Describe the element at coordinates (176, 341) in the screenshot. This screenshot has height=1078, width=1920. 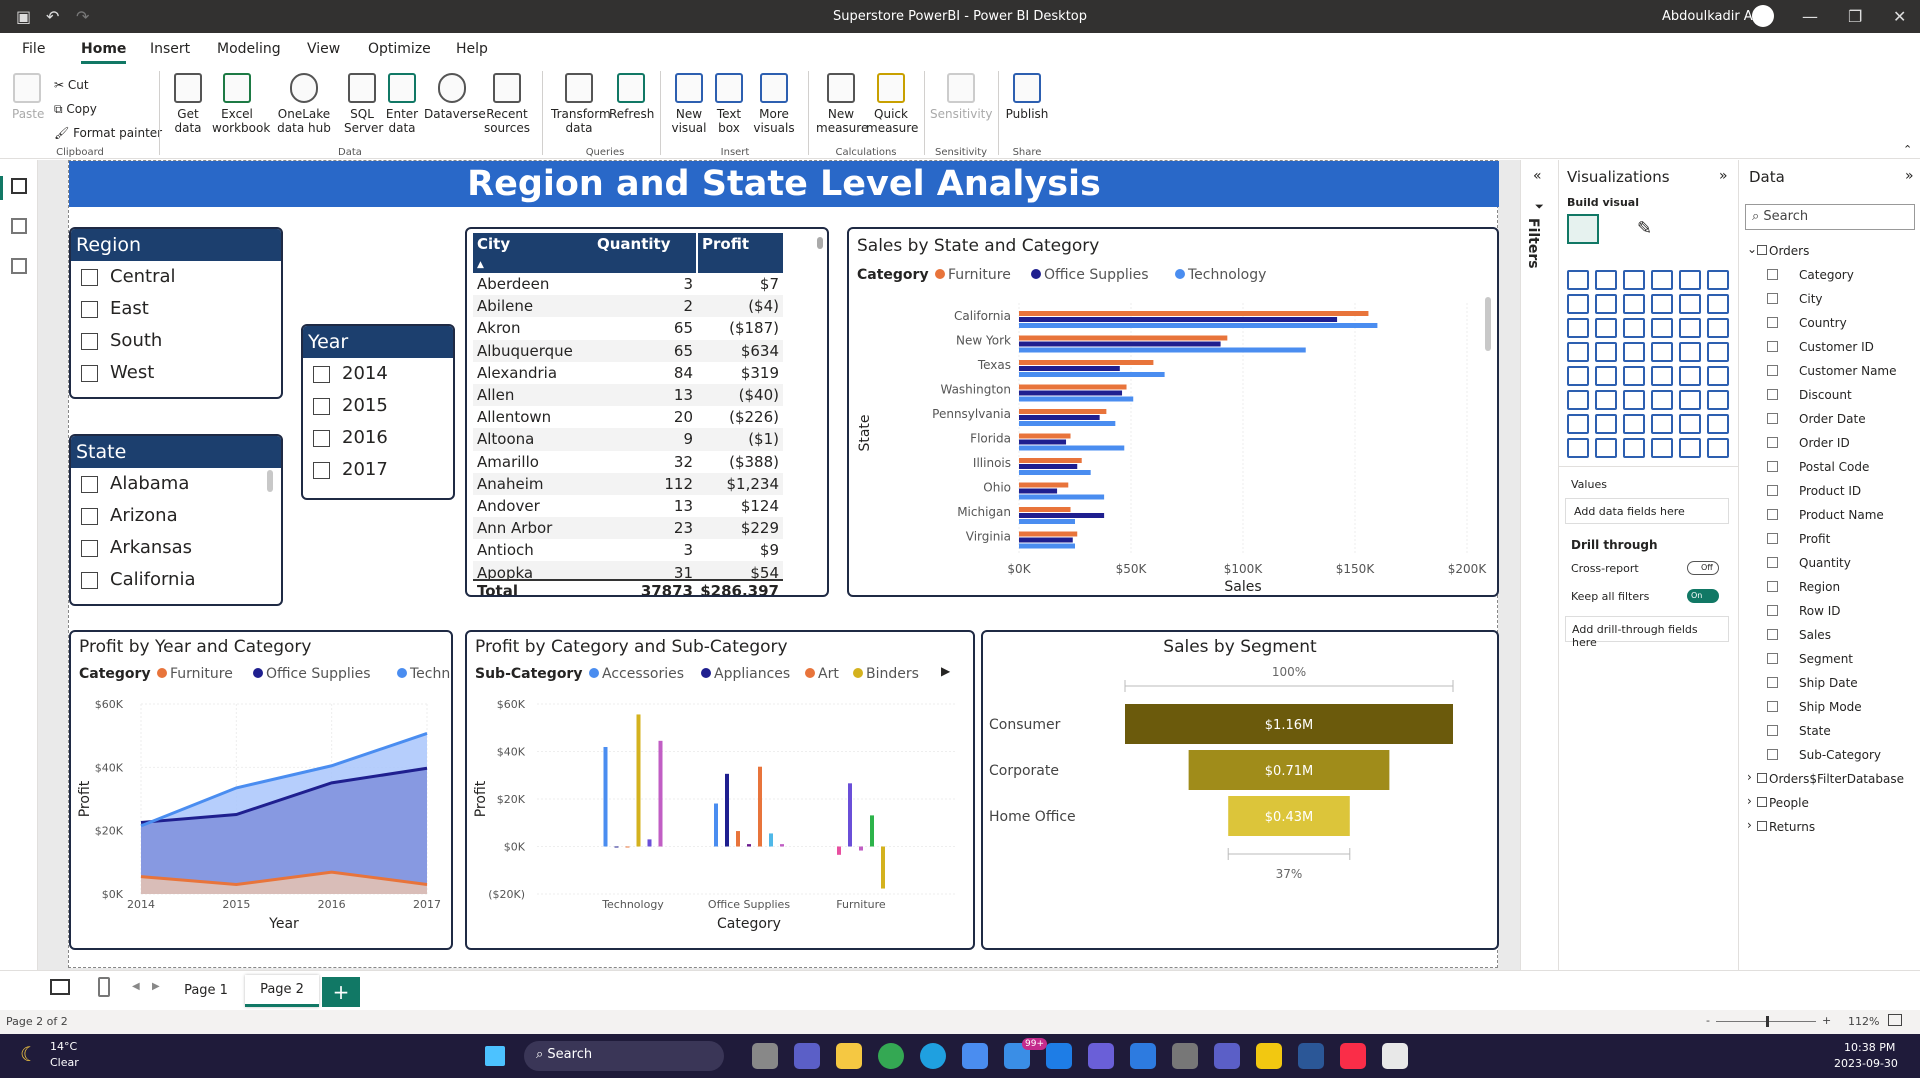
I see `region-option: South` at that location.